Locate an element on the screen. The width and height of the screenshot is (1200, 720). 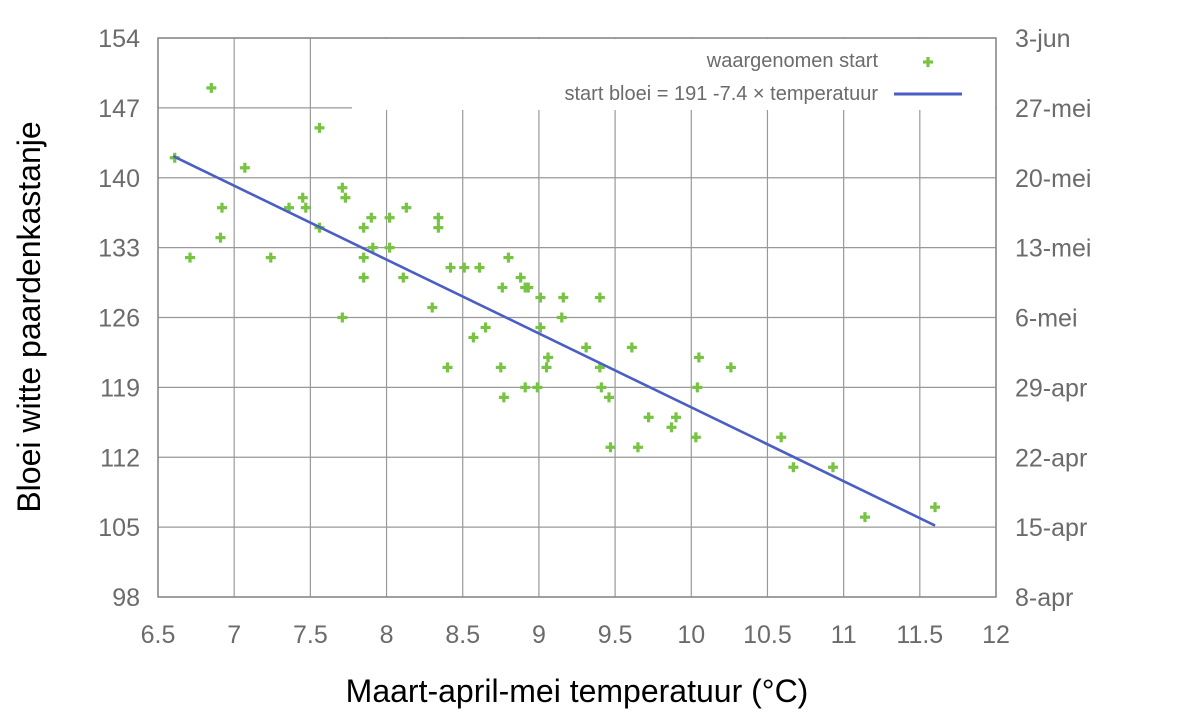
x-tick-label: 7.5 is located at coordinates (310, 635).